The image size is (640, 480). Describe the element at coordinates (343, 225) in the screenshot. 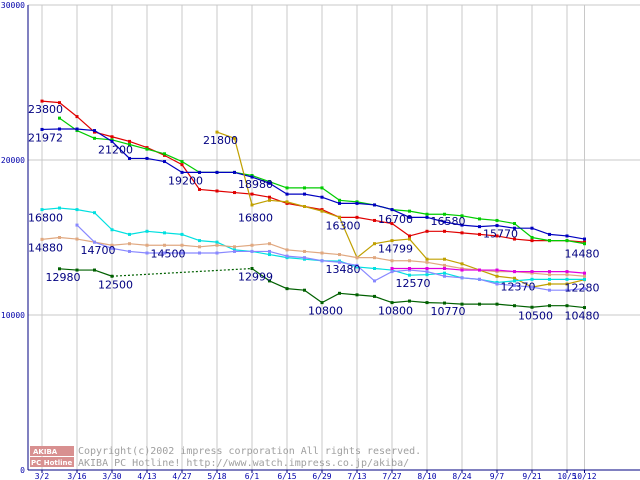

I see `data-label: 16300` at that location.